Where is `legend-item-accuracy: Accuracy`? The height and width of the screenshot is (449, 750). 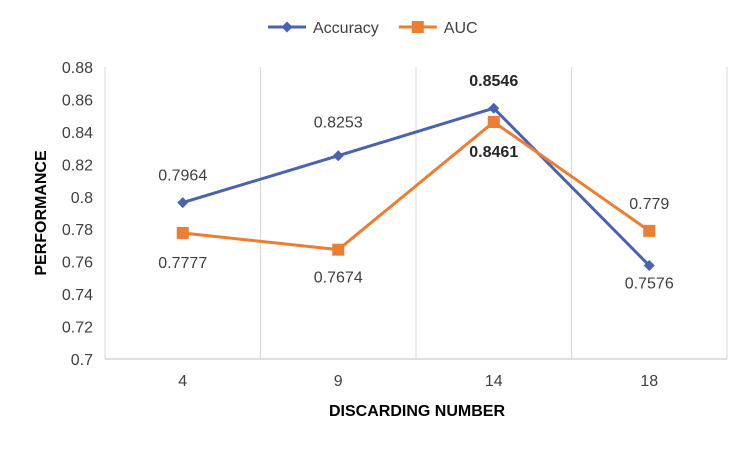 legend-item-accuracy: Accuracy is located at coordinates (323, 28).